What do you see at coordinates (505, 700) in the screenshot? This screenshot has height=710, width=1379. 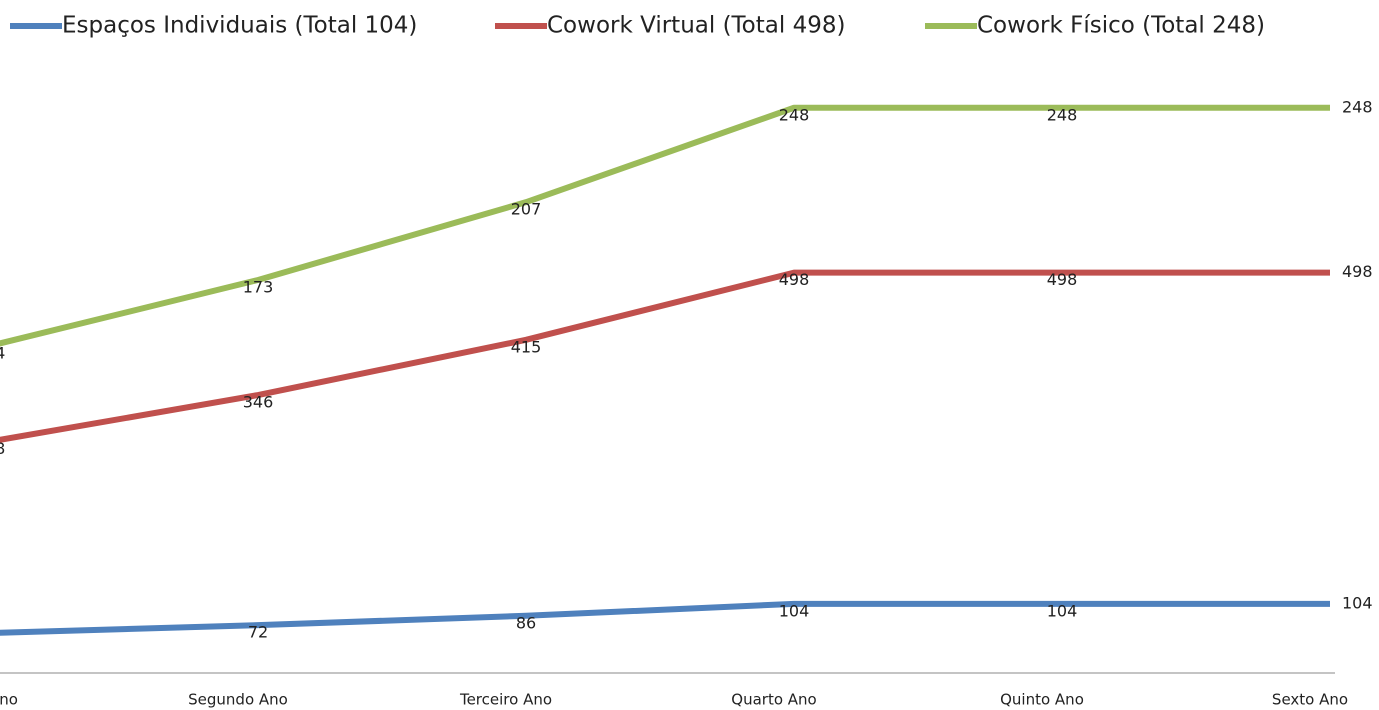 I see `x-tick-label: Terceiro Ano` at bounding box center [505, 700].